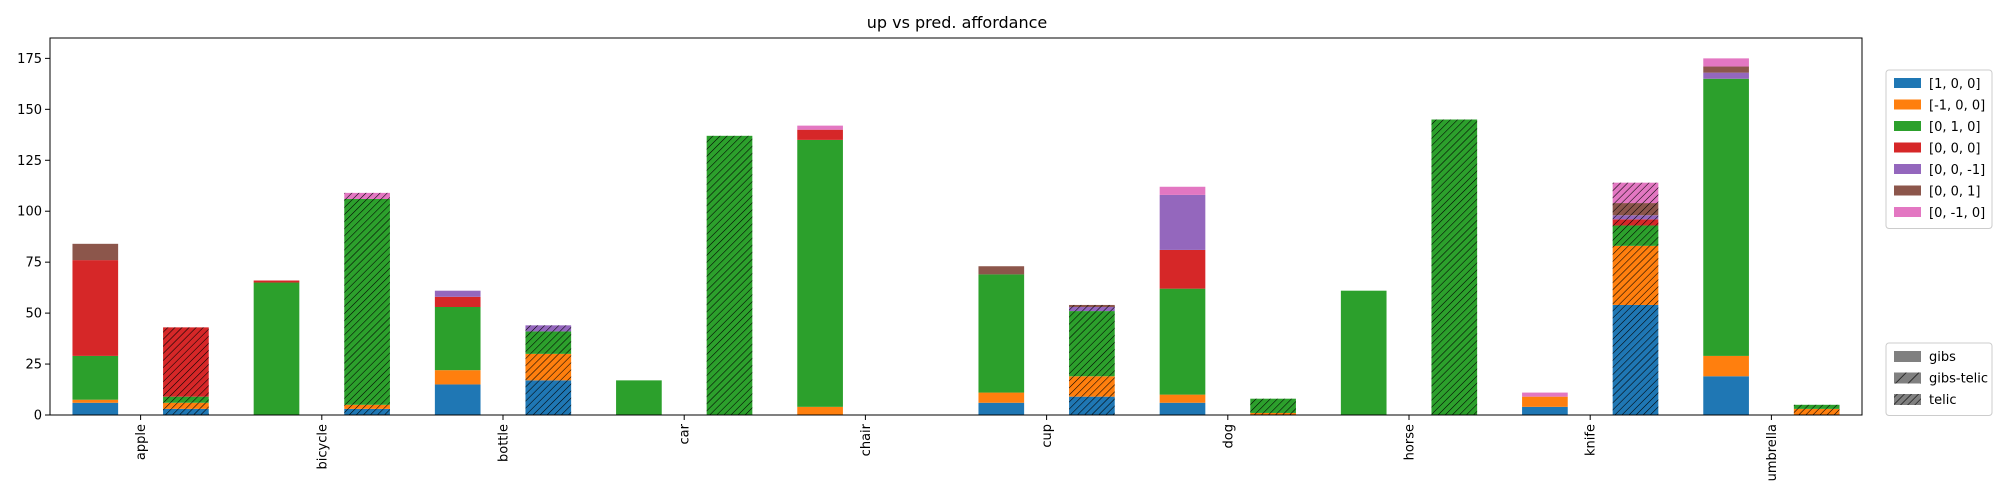 The image size is (2000, 500). Describe the element at coordinates (1957, 106) in the screenshot. I see `legend-label-1: [-1, 0, 0]` at that location.